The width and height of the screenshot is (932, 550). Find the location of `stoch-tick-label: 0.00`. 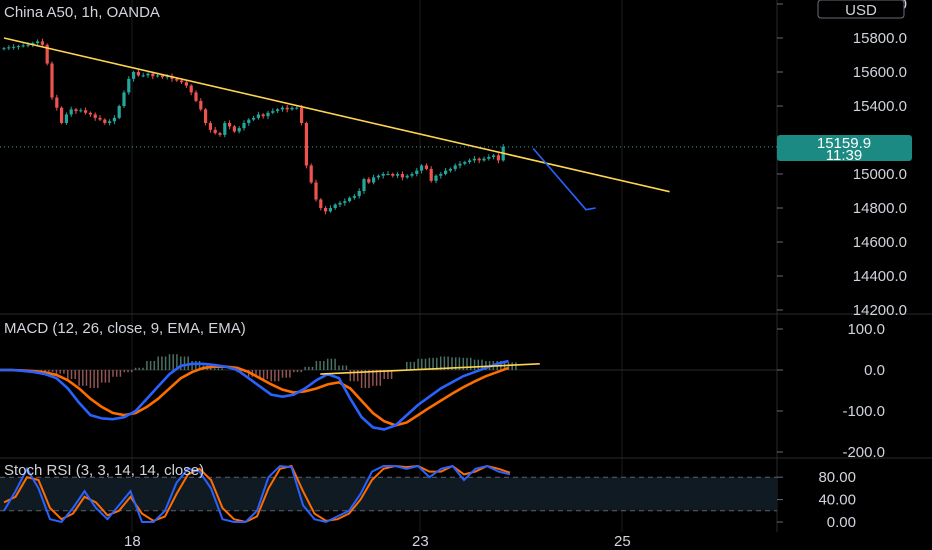

stoch-tick-label: 0.00 is located at coordinates (841, 522).